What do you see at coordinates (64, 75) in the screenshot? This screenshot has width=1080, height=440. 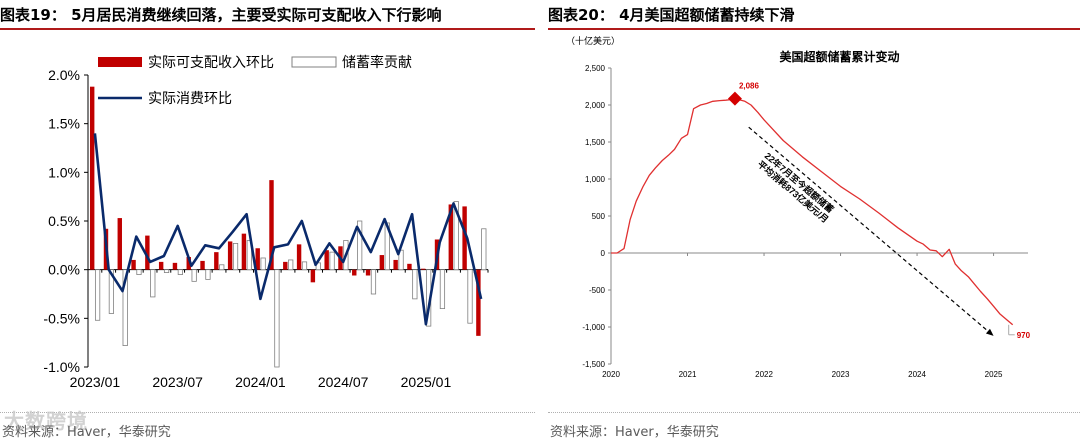 I see `y-tick-label: 2.0%` at bounding box center [64, 75].